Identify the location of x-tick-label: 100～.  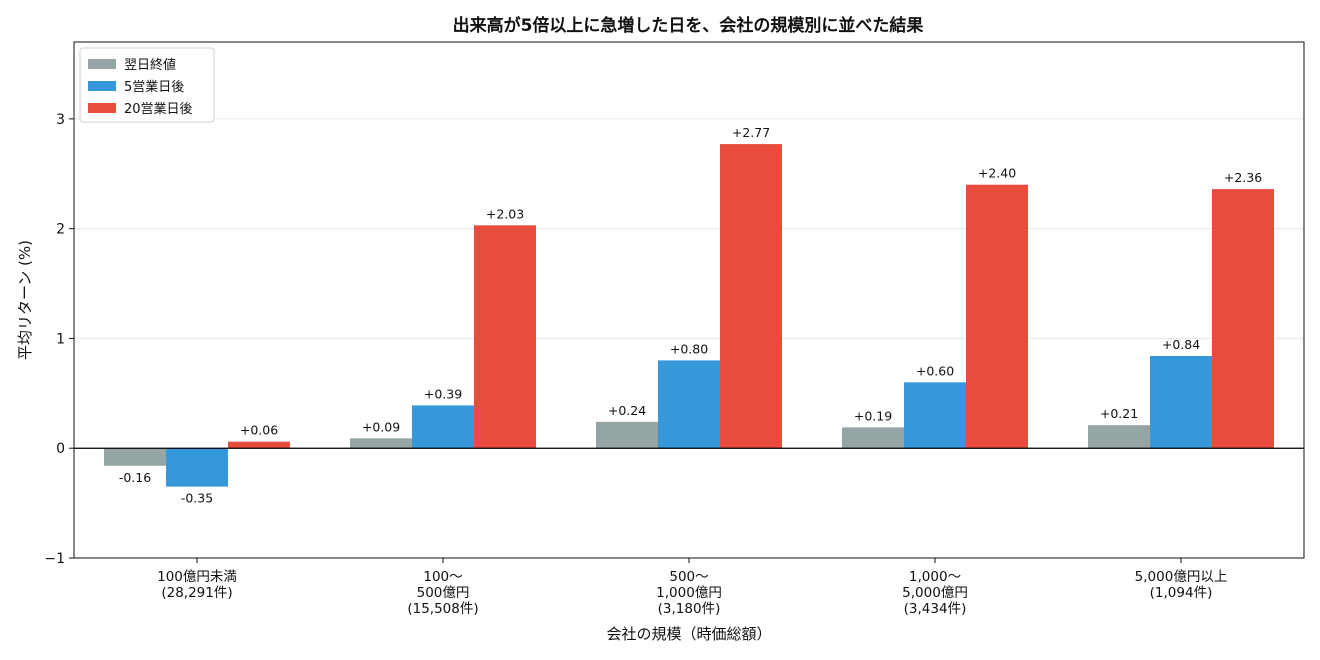
(442, 577).